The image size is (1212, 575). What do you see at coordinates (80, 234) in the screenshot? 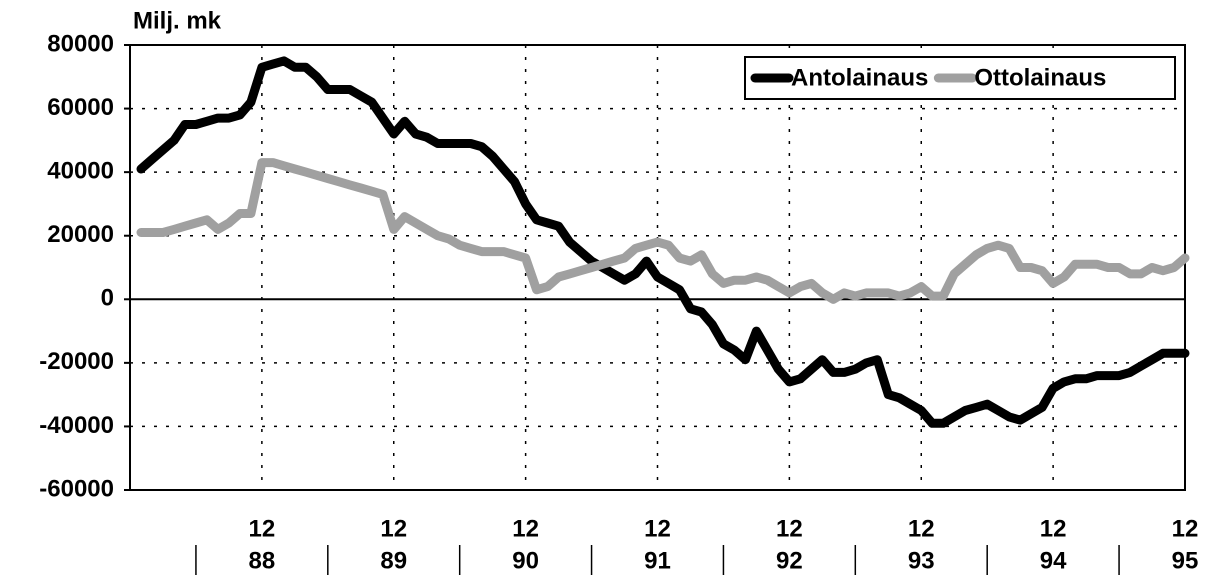
I see `y-tick-label: 20000` at bounding box center [80, 234].